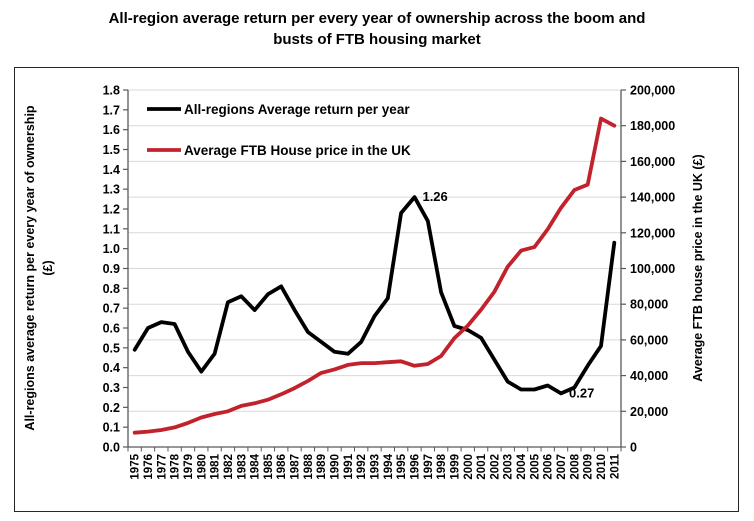  I want to click on x-axis-year-label: 1988, so click(309, 466).